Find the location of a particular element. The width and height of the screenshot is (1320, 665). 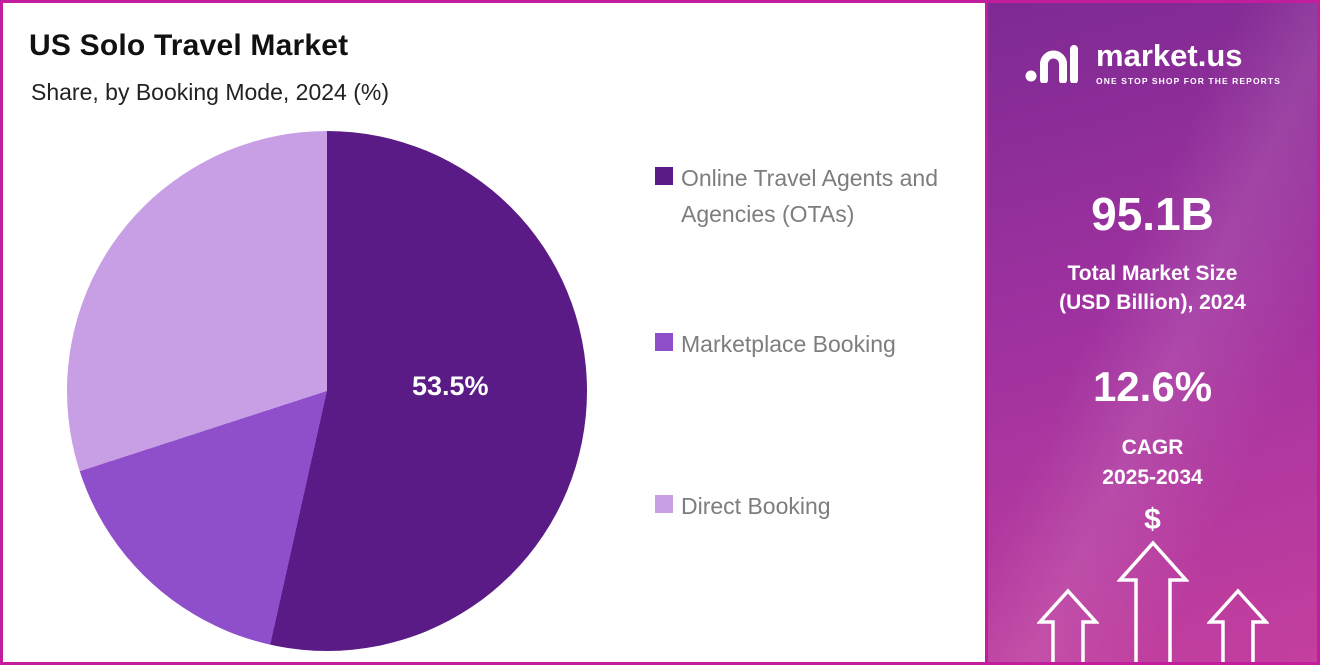

brand-tagline: ONE STOP SHOP FOR THE REPORTS is located at coordinates (1188, 80).